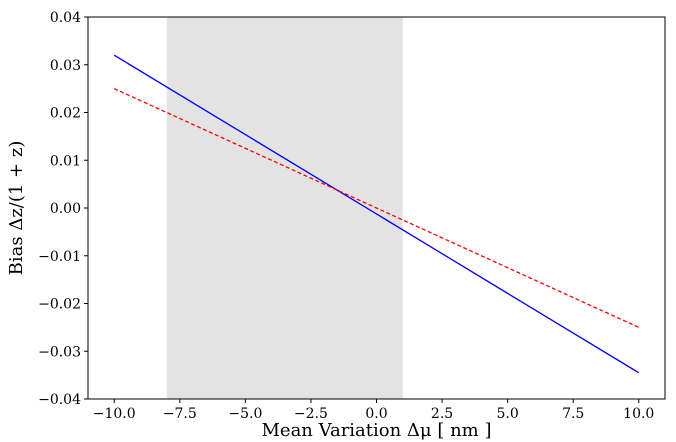  What do you see at coordinates (311, 414) in the screenshot?
I see `x-tick-label: −2.5` at bounding box center [311, 414].